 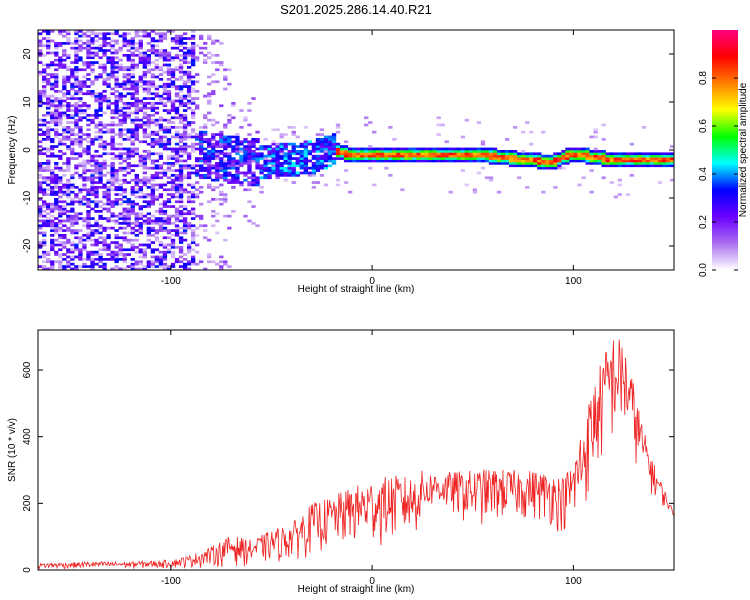 What do you see at coordinates (703, 222) in the screenshot?
I see `colorbar-tick-label: 0.2` at bounding box center [703, 222].